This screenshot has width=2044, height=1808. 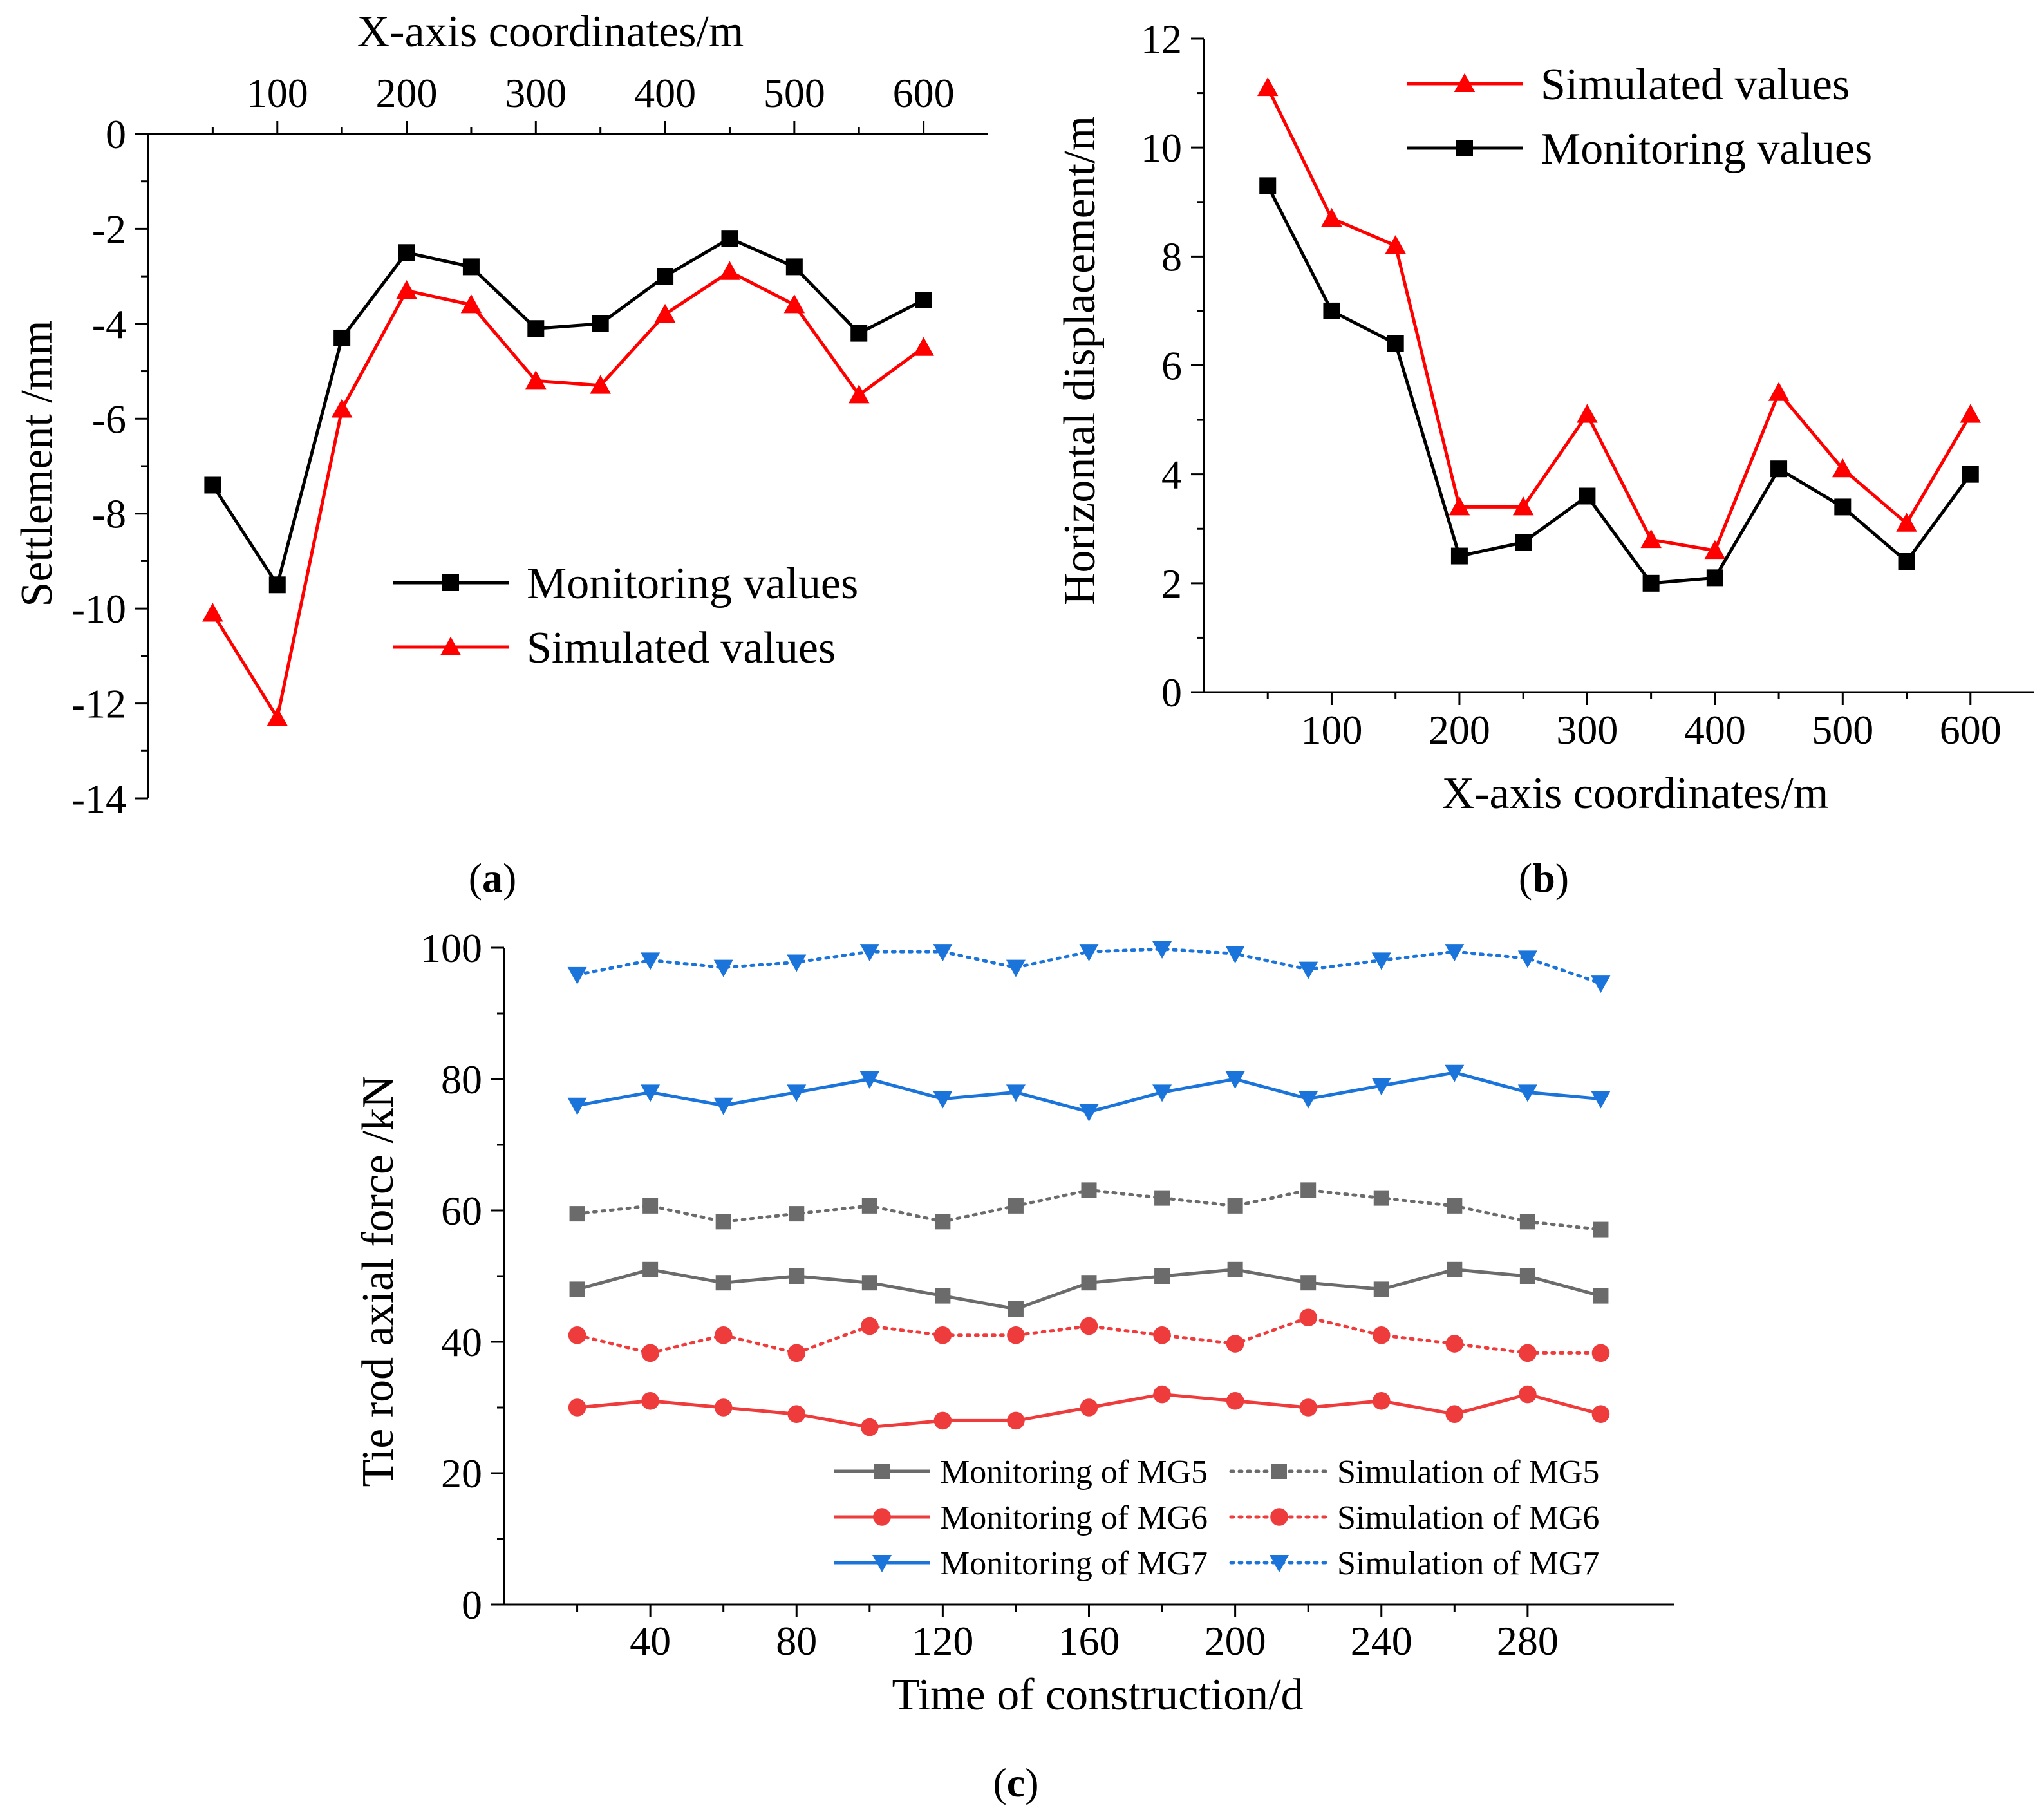 I want to click on legend-label: Monitoring of MG7, so click(x=1074, y=1563).